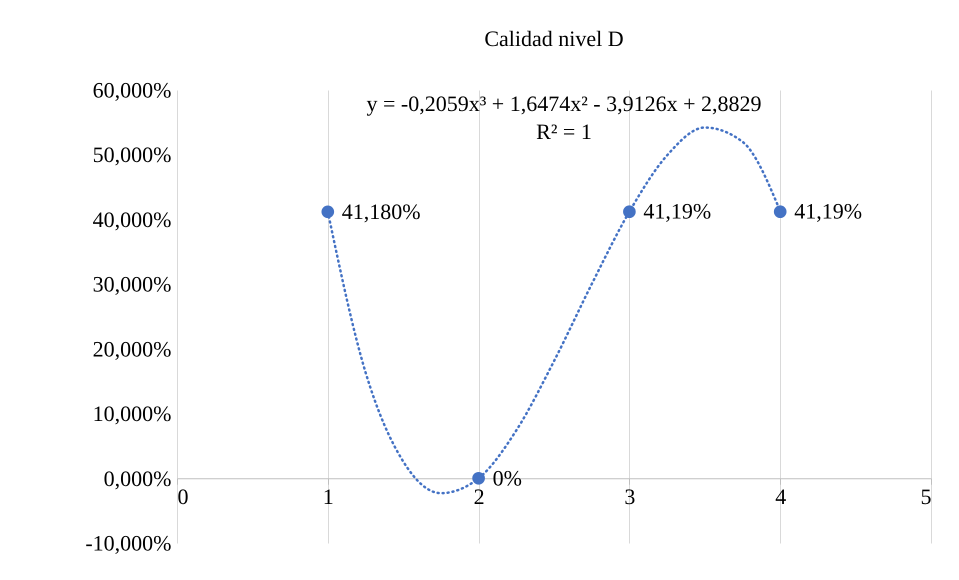 The width and height of the screenshot is (959, 580). Describe the element at coordinates (132, 155) in the screenshot. I see `y-tick-label: 50,000%` at that location.